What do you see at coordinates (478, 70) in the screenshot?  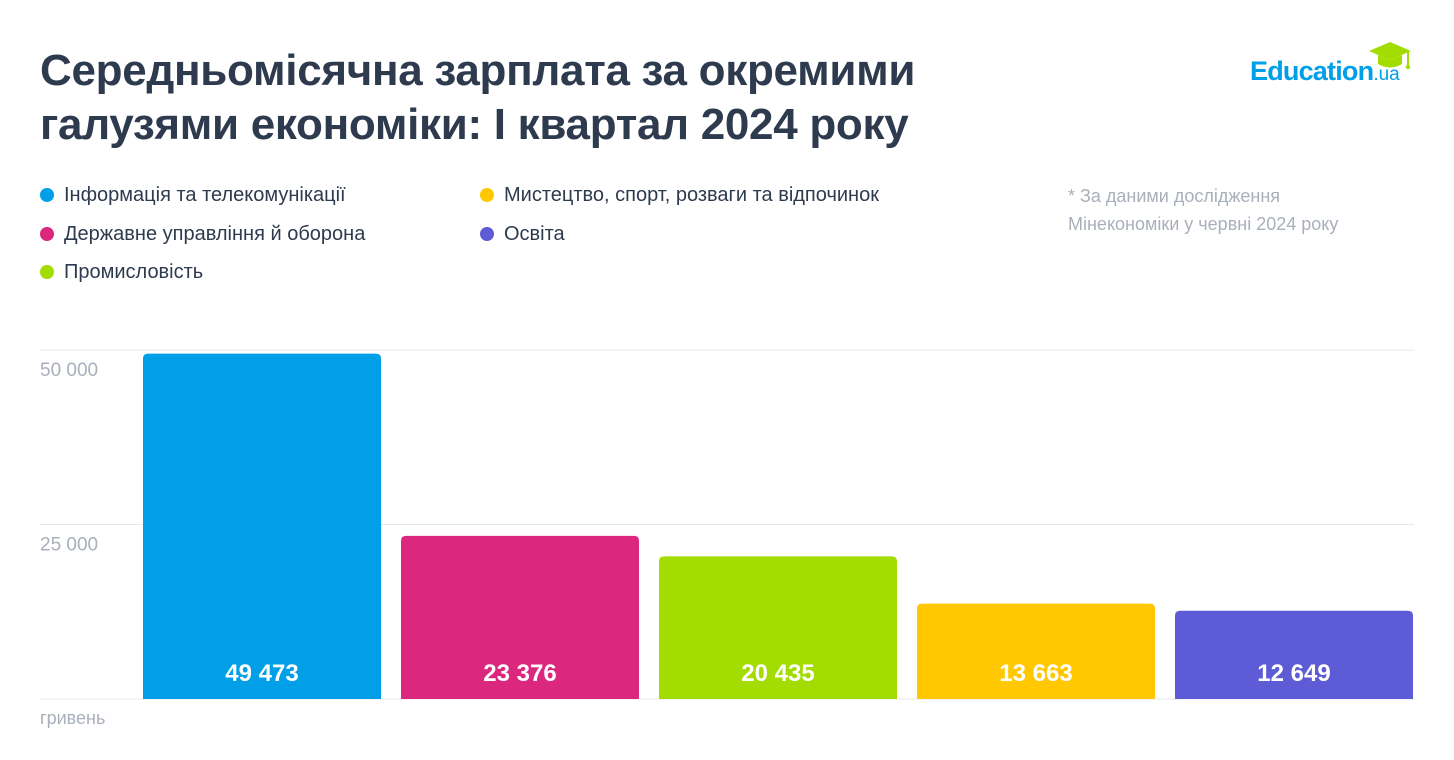 I see `chart-title-line-1: Середньомісячна зарплата за окремими` at bounding box center [478, 70].